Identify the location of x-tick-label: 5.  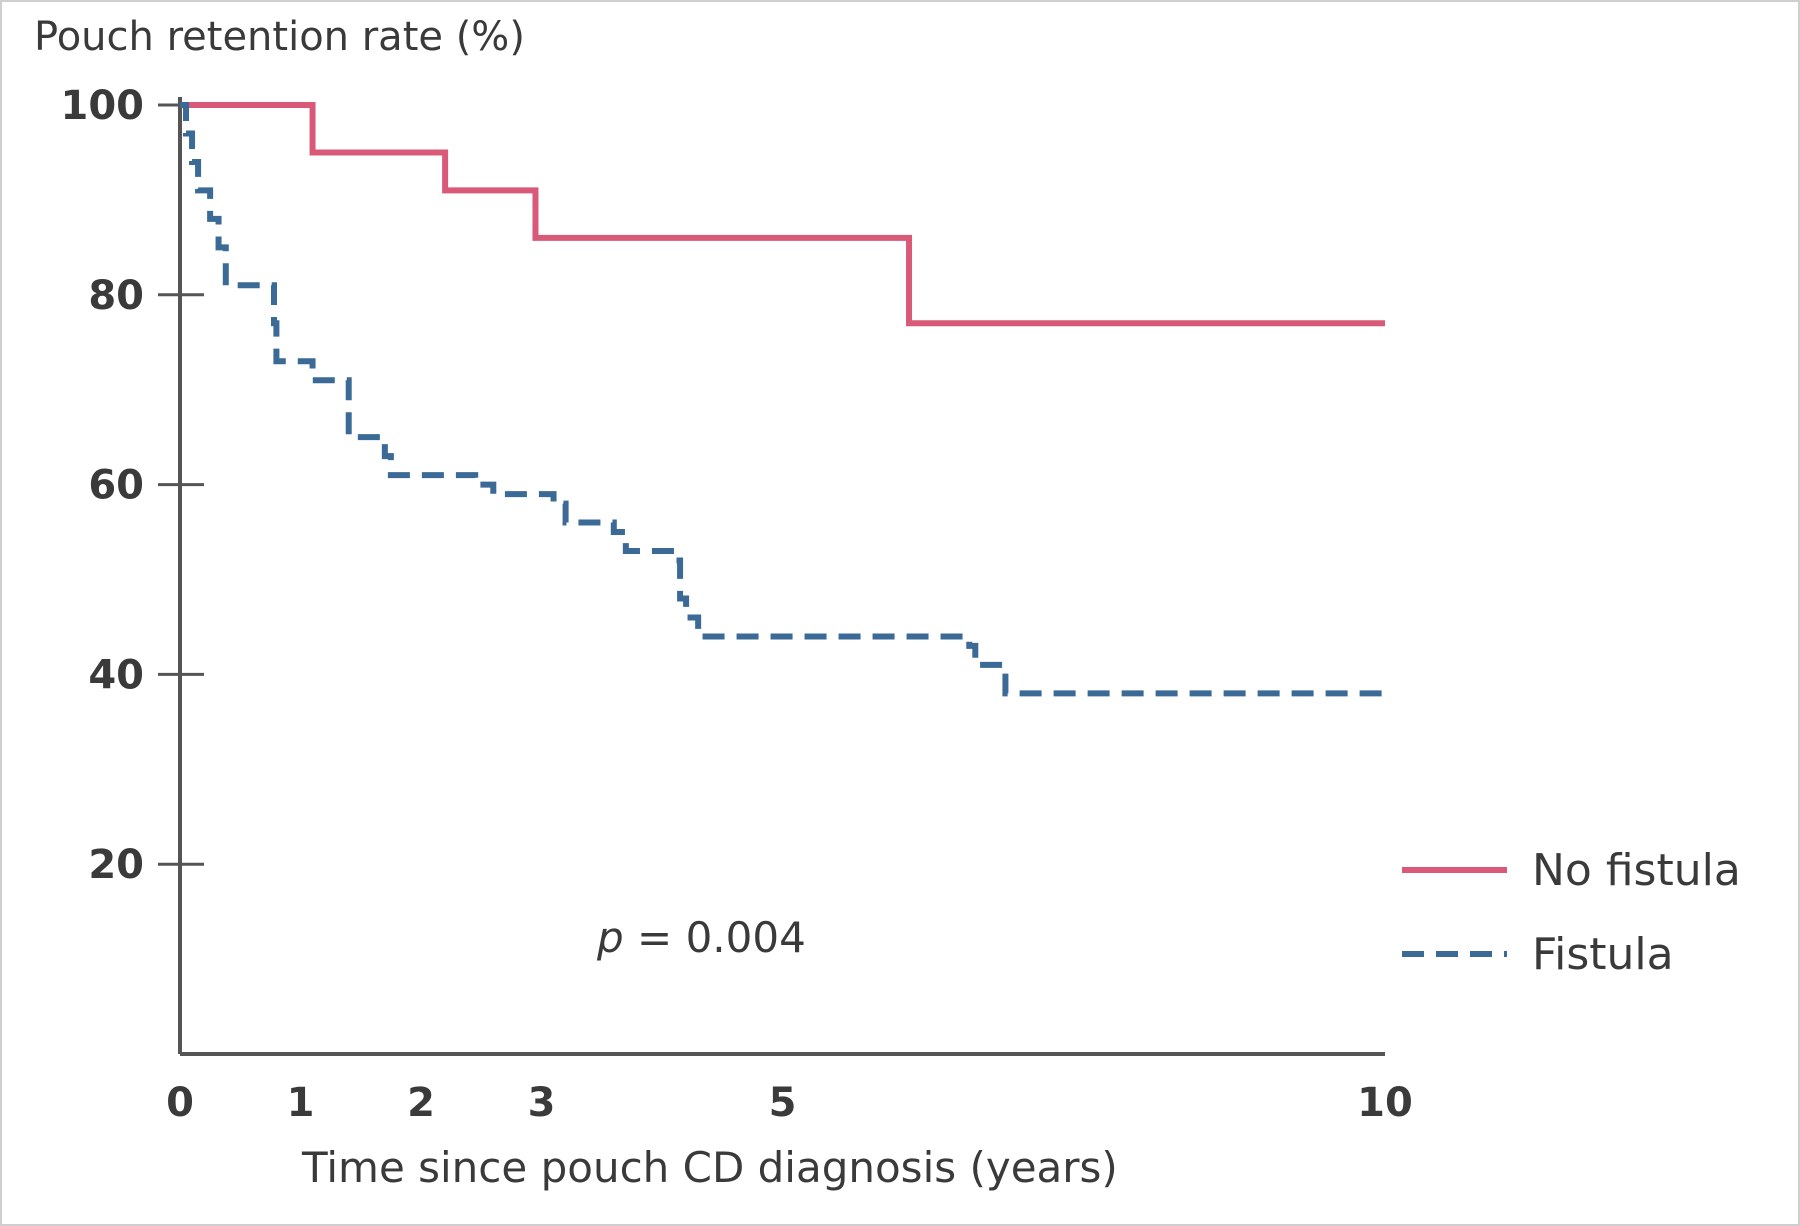
(783, 1103).